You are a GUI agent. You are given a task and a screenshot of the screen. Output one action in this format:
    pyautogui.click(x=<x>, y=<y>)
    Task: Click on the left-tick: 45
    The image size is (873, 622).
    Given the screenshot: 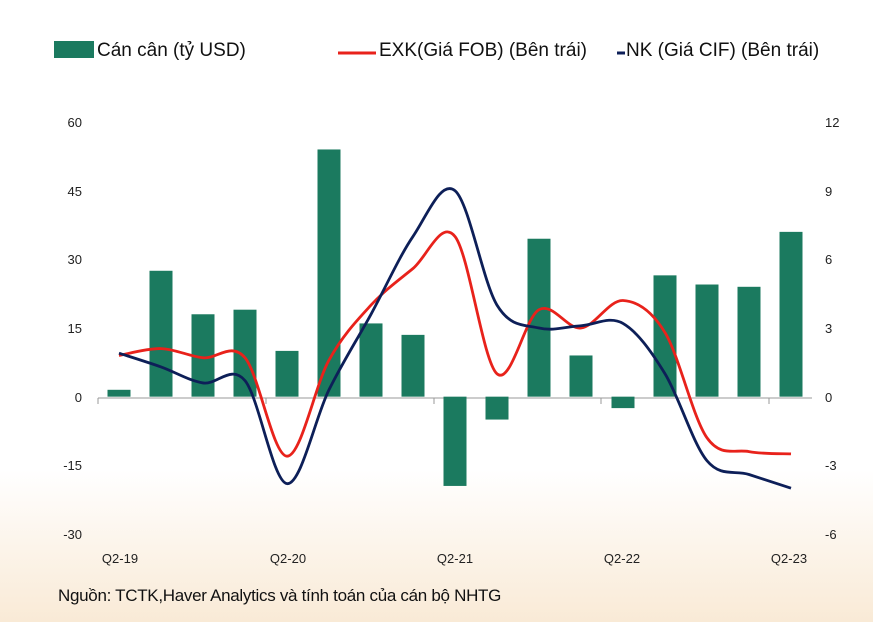 What is the action you would take?
    pyautogui.click(x=75, y=191)
    